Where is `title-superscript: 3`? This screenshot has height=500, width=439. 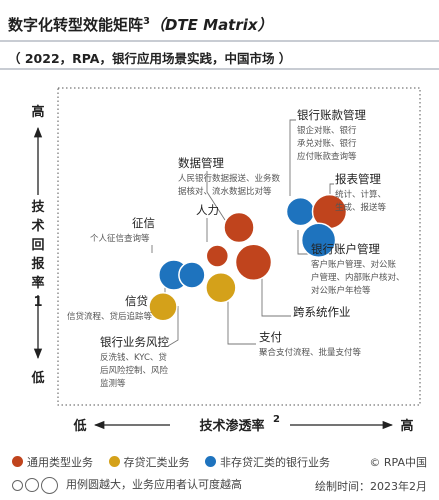 title-superscript: 3 is located at coordinates (146, 21).